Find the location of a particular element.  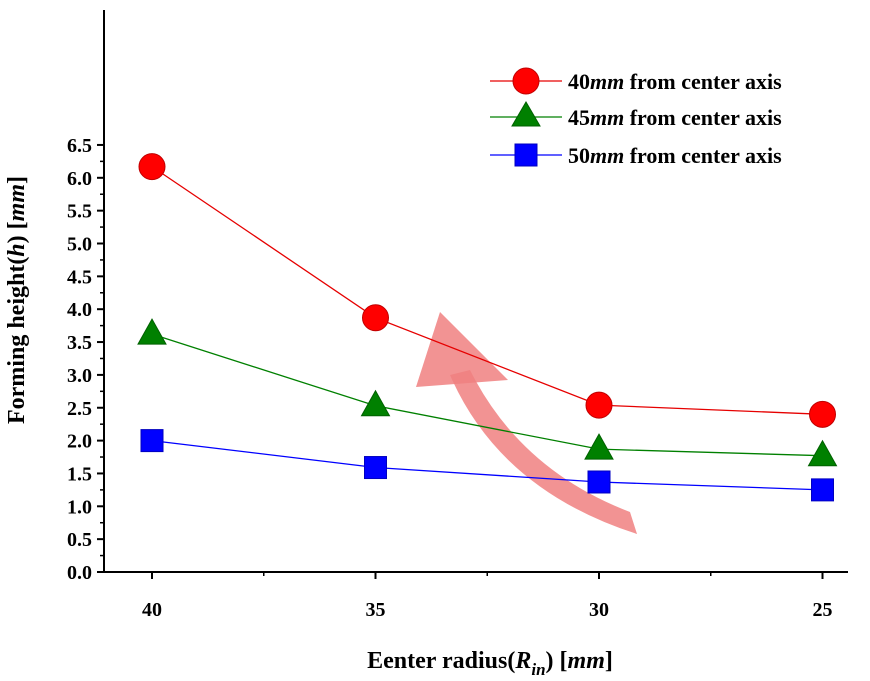

x-axis-ticks: 40 35 30 25 is located at coordinates (487, 596).